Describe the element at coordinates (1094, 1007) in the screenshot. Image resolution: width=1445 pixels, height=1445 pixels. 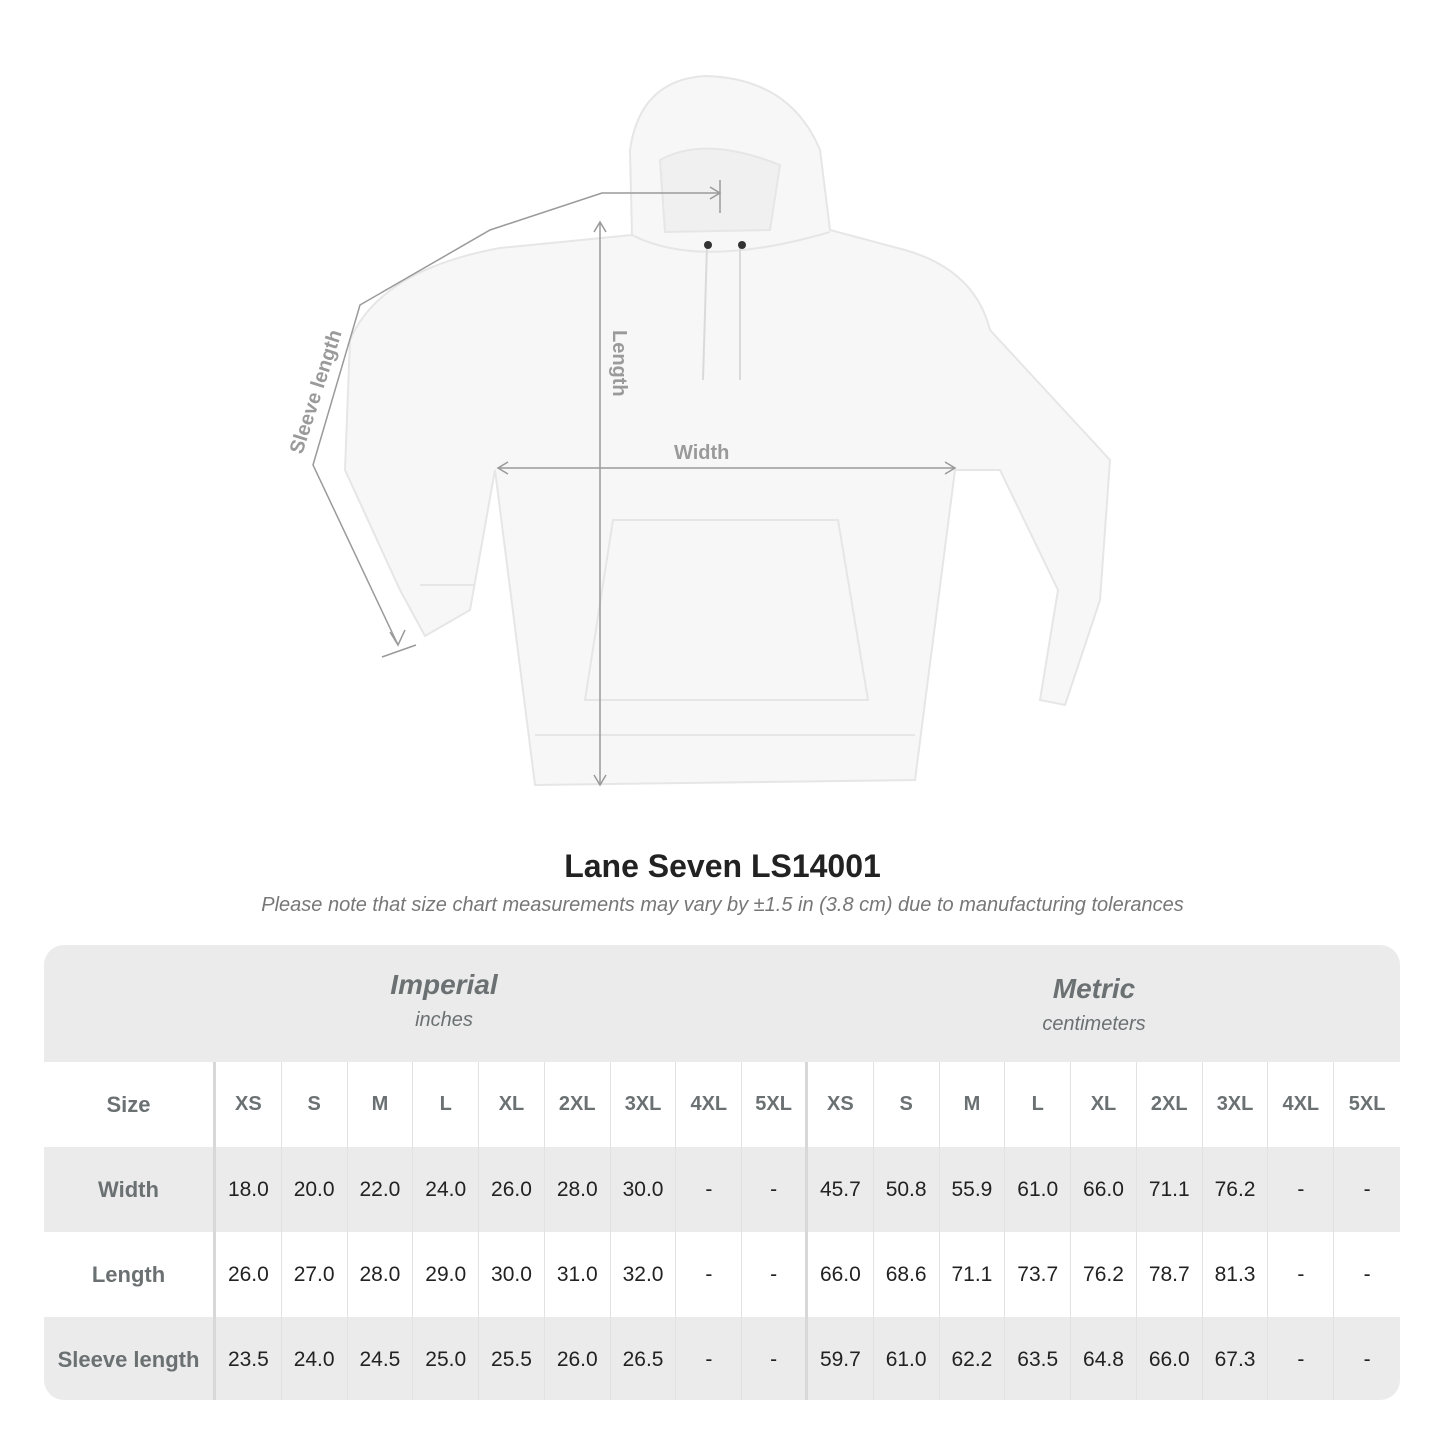
I see `metric-header: Metric centimeters` at that location.